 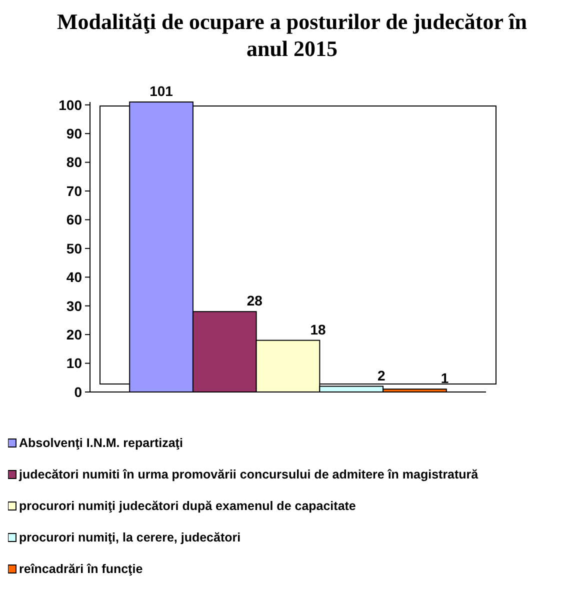 I want to click on y-tick-label: 30, so click(x=74, y=306).